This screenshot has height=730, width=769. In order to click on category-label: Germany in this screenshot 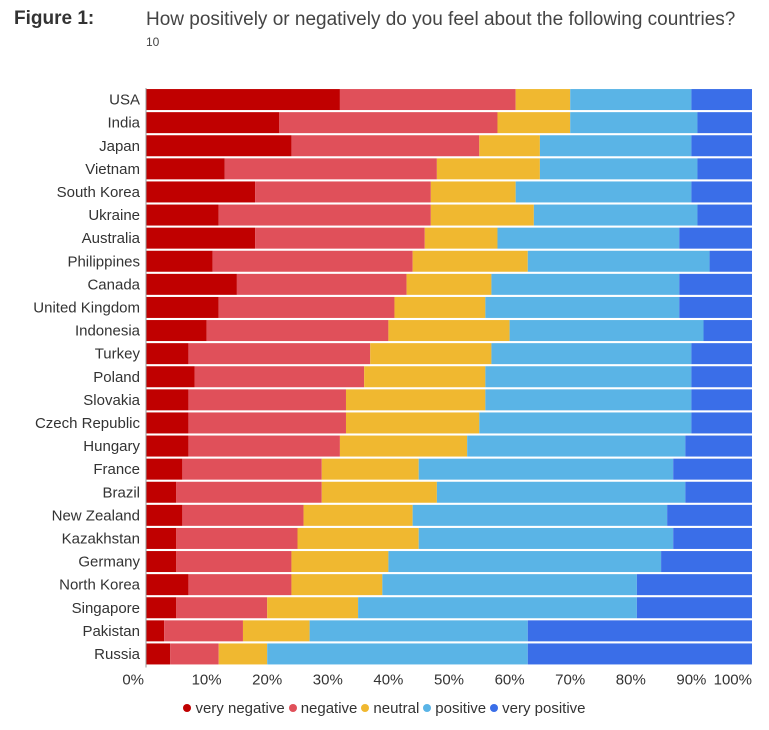, I will do `click(109, 562)`.